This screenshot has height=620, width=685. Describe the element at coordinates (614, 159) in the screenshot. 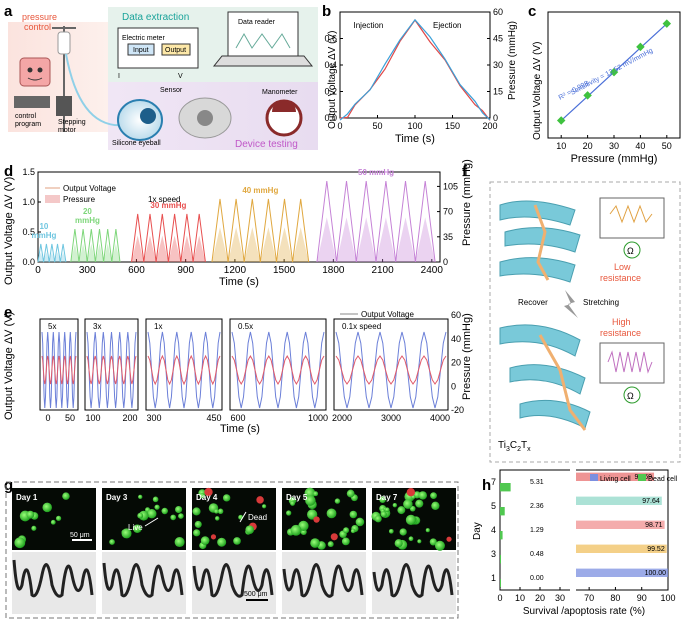

I see `x-axis-label: Pressure (mmHg)` at that location.